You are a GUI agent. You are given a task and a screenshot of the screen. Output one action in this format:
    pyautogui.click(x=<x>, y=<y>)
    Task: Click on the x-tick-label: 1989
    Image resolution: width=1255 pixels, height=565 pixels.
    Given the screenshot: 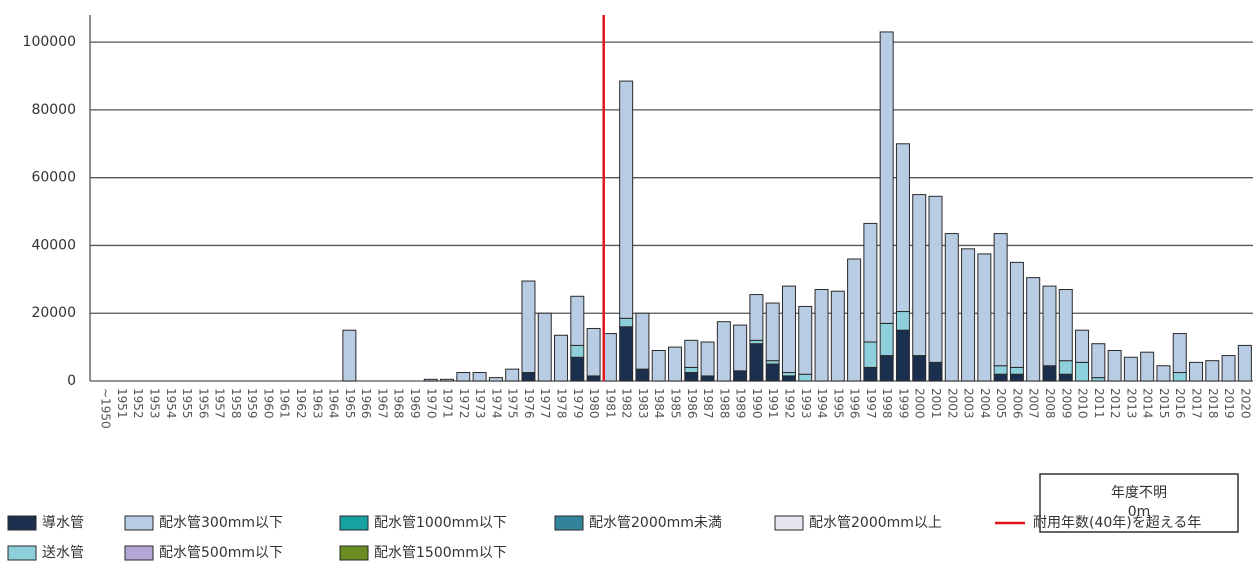 What is the action you would take?
    pyautogui.click(x=741, y=403)
    